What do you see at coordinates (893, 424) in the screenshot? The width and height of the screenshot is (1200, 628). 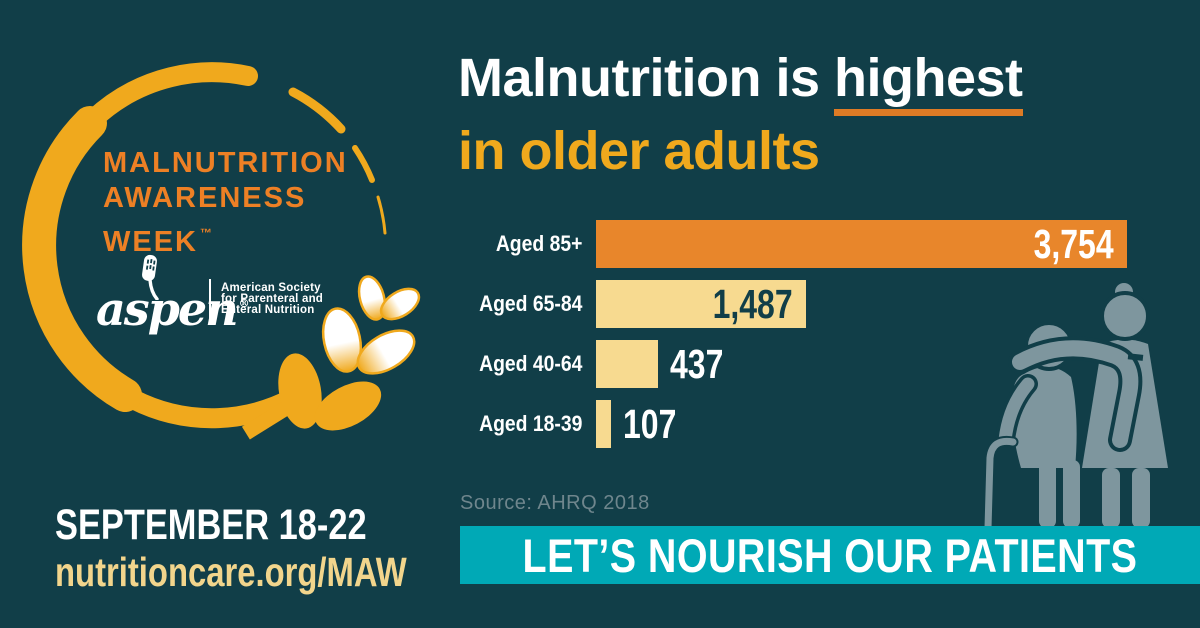 I see `chart-bar-track: 107` at bounding box center [893, 424].